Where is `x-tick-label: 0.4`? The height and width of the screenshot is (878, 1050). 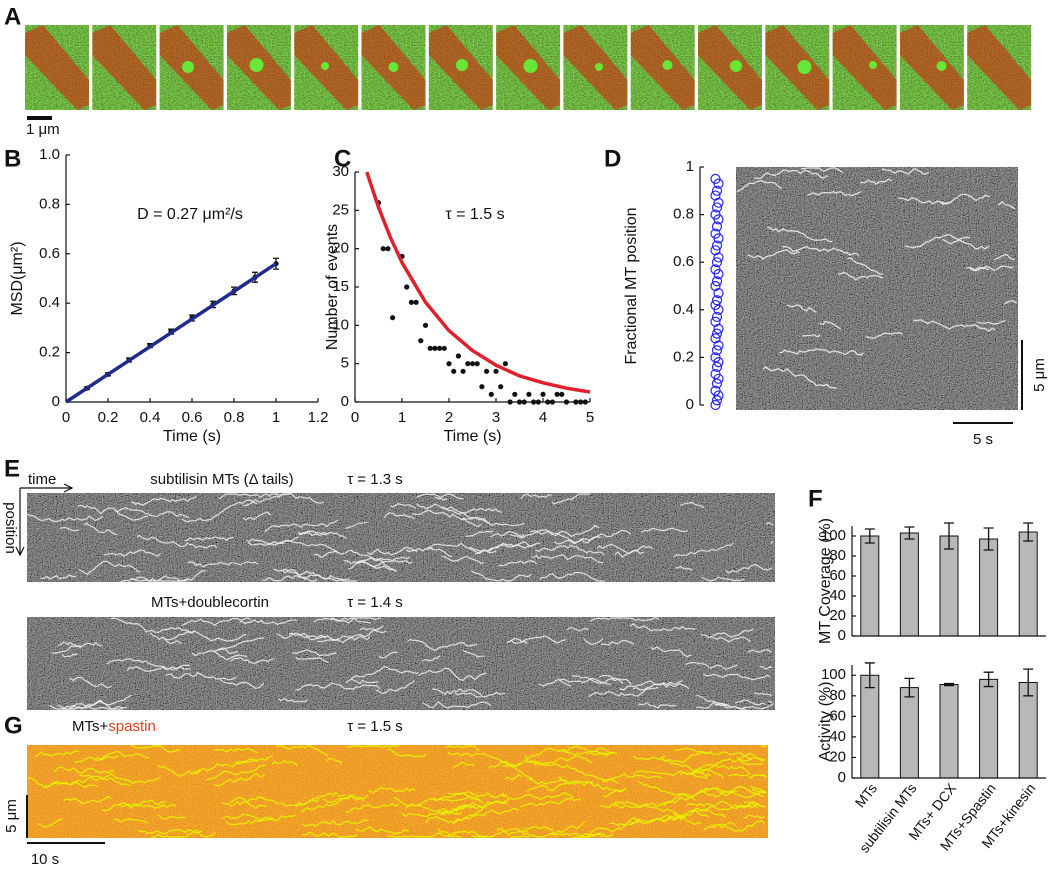
x-tick-label: 0.4 is located at coordinates (150, 417).